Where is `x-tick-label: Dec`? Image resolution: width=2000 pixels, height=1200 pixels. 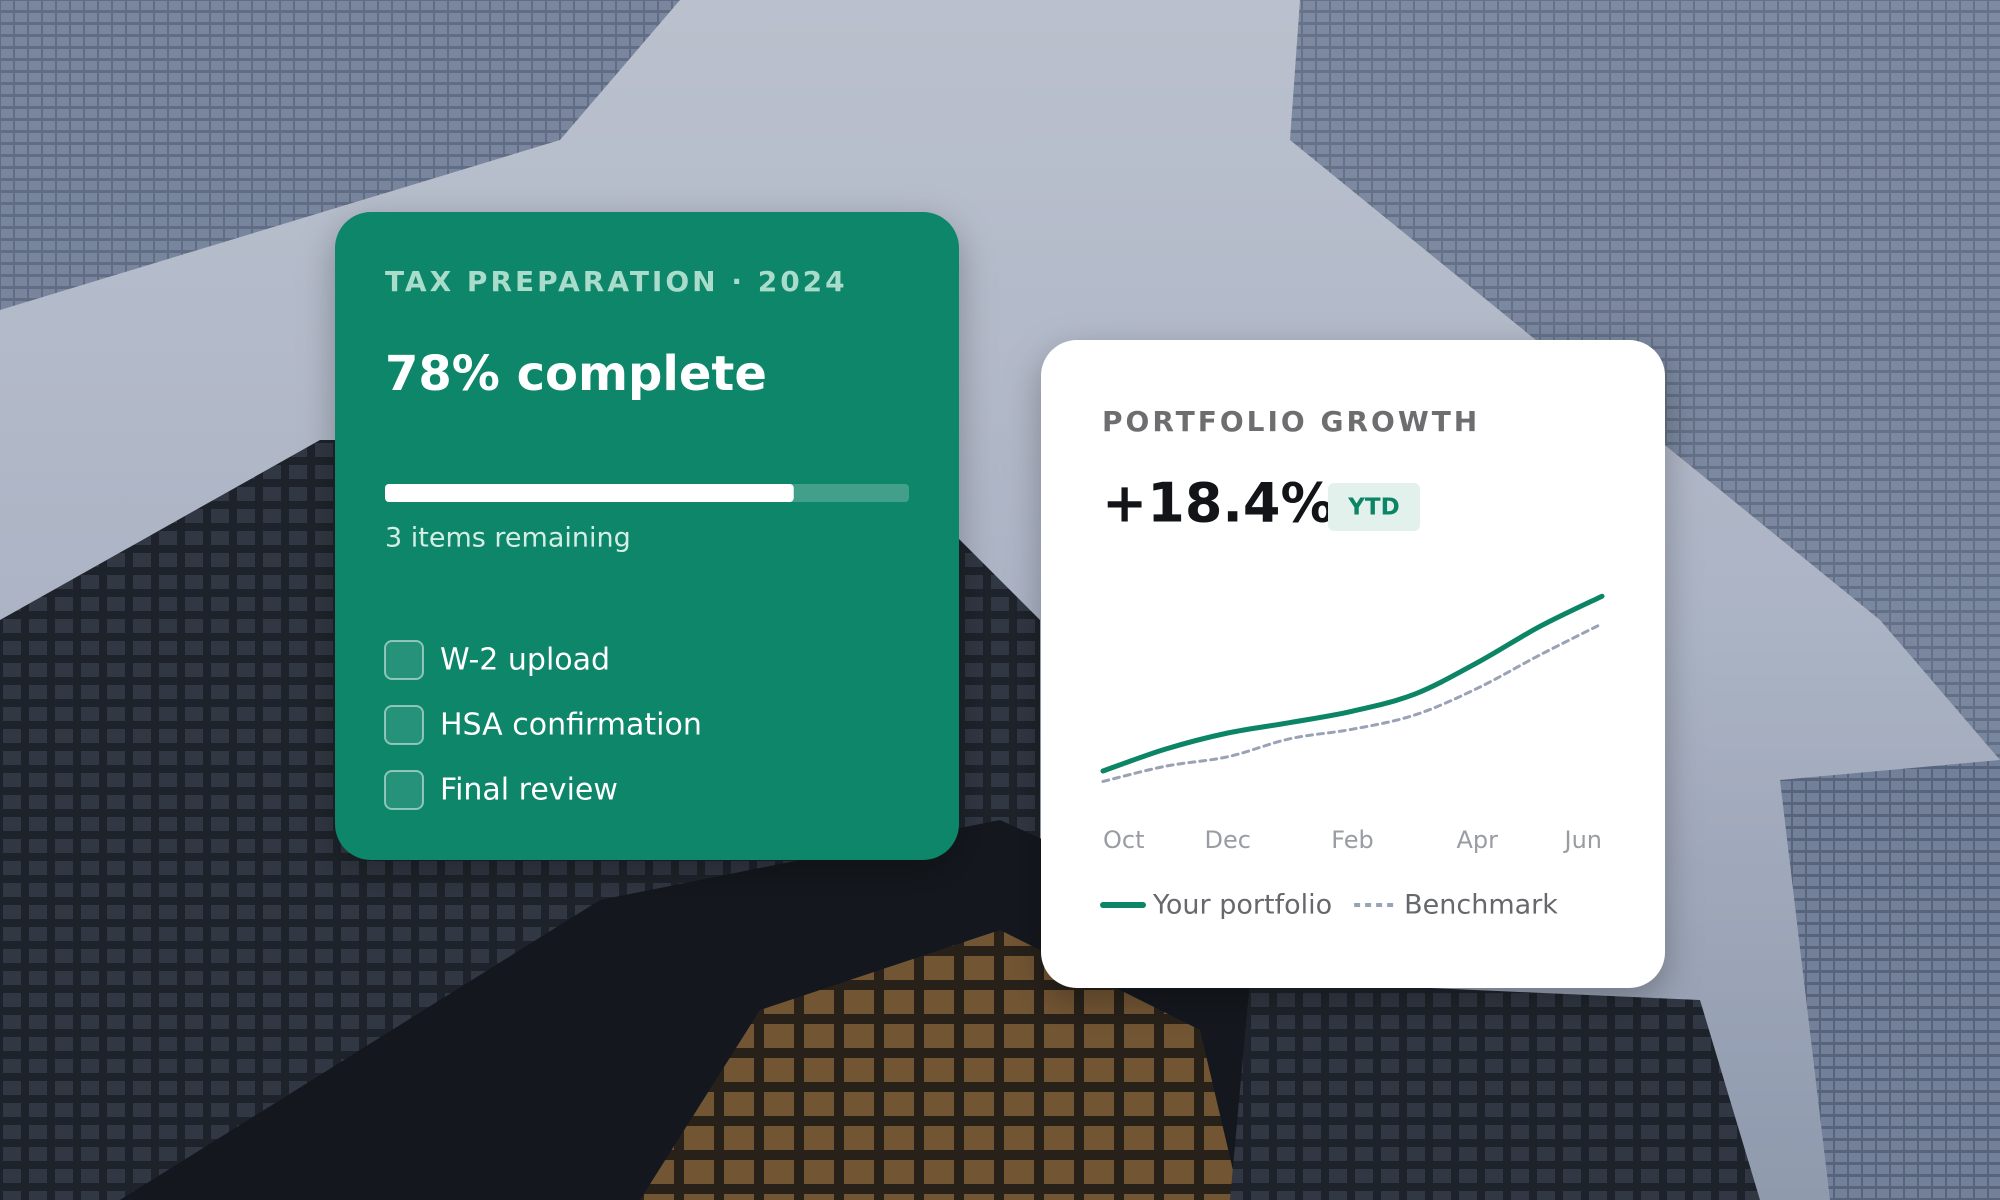
x-tick-label: Dec is located at coordinates (1228, 840).